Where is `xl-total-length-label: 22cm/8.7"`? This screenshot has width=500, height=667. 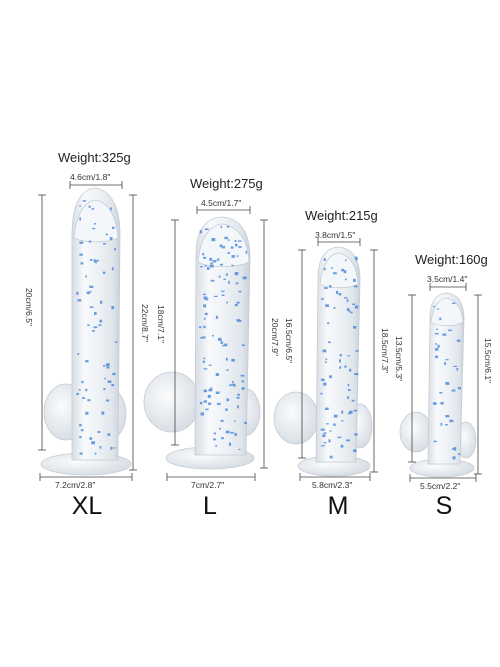
xl-total-length-label: 22cm/8.7" is located at coordinates (145, 323).